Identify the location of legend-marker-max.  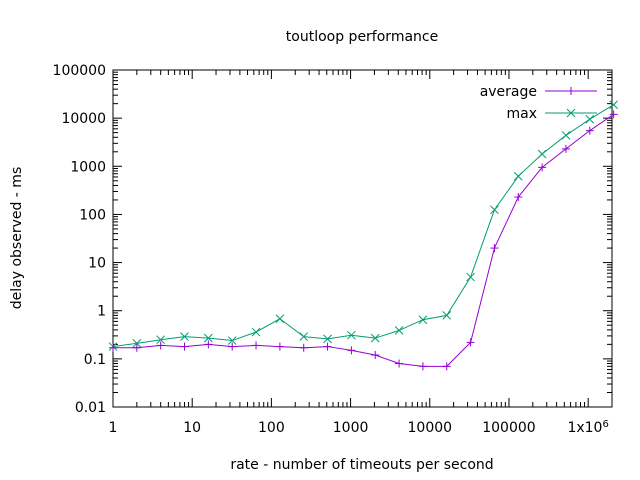
(571, 113).